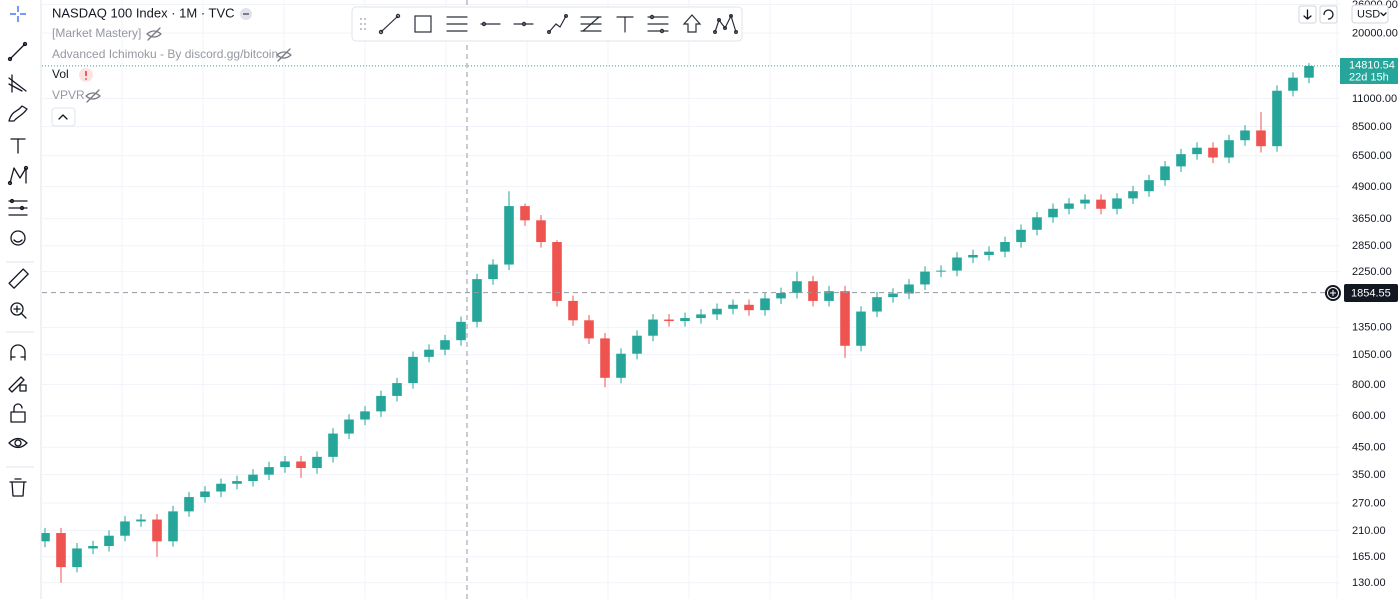  I want to click on y-tick-label: 210.00, so click(1369, 531).